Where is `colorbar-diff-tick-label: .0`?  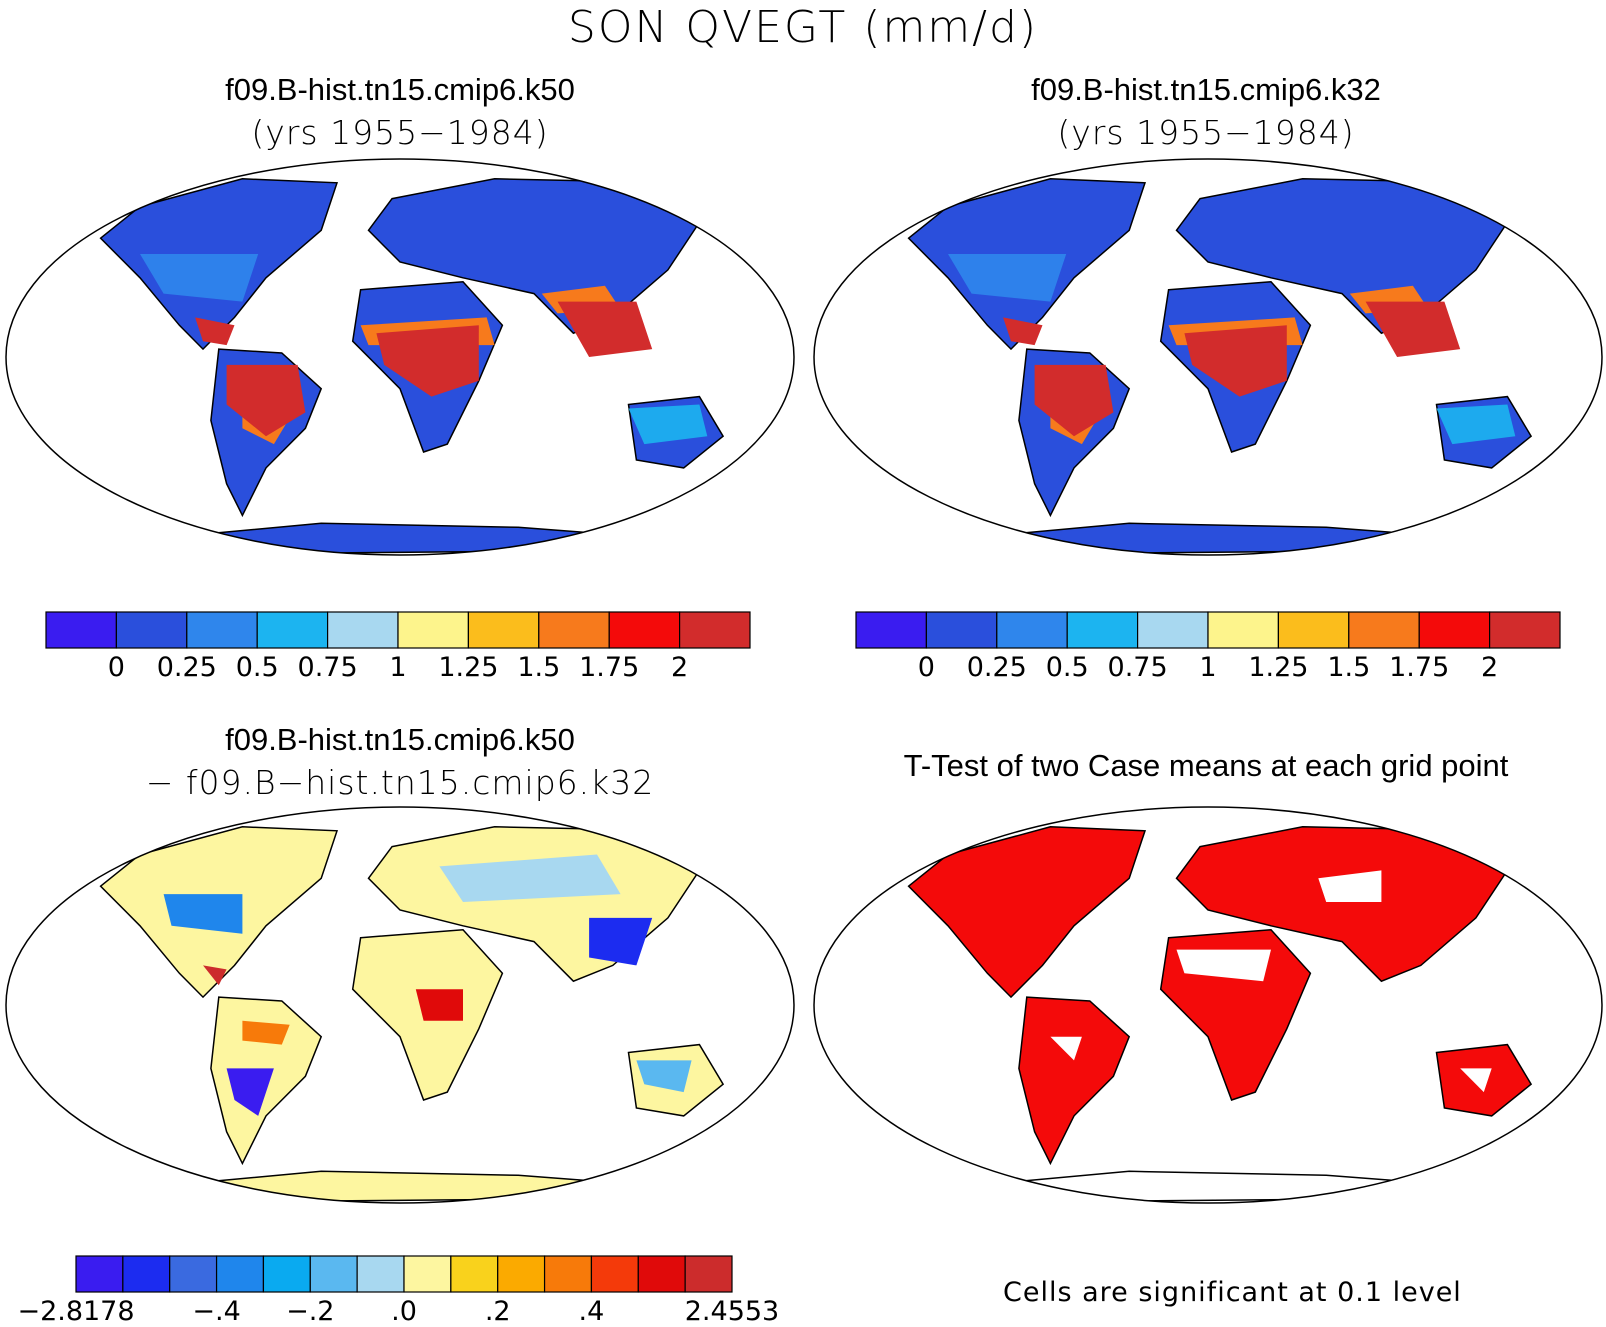 colorbar-diff-tick-label: .0 is located at coordinates (404, 1311).